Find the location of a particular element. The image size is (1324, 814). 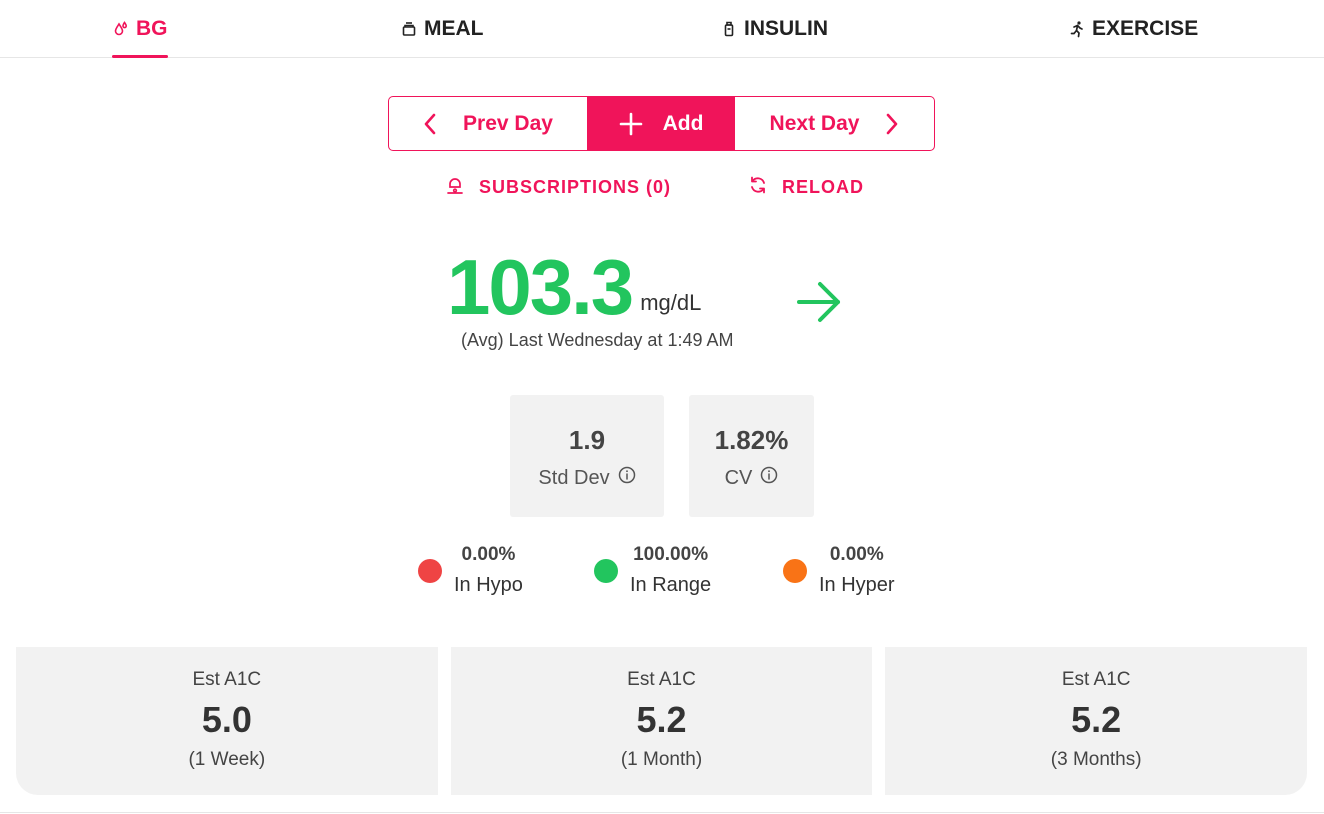

a1c-value: 5.0 is located at coordinates (226, 719).